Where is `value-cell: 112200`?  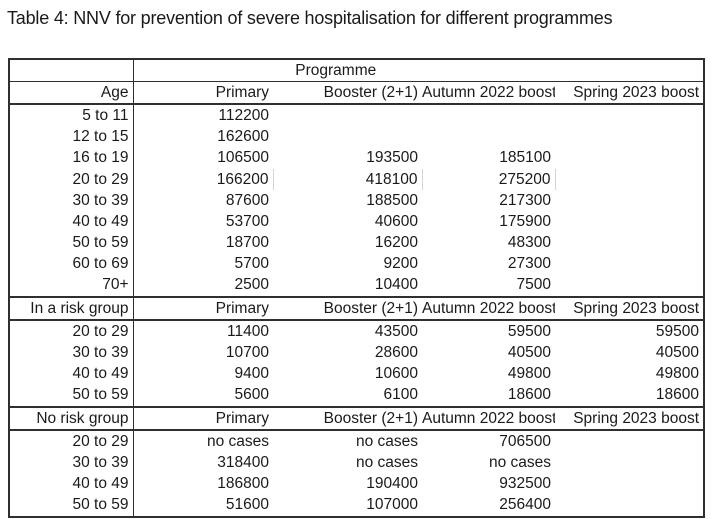 value-cell: 112200 is located at coordinates (243, 115).